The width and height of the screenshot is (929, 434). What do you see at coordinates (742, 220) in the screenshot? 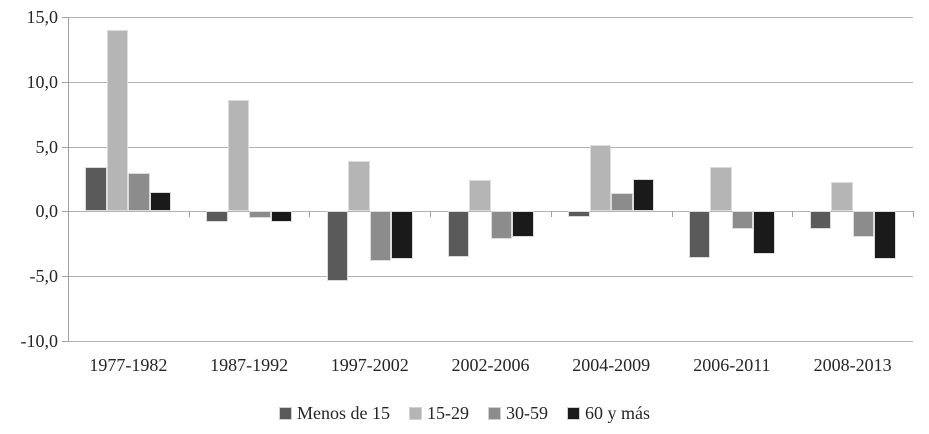
I see `bar-30-59-2006-2011` at bounding box center [742, 220].